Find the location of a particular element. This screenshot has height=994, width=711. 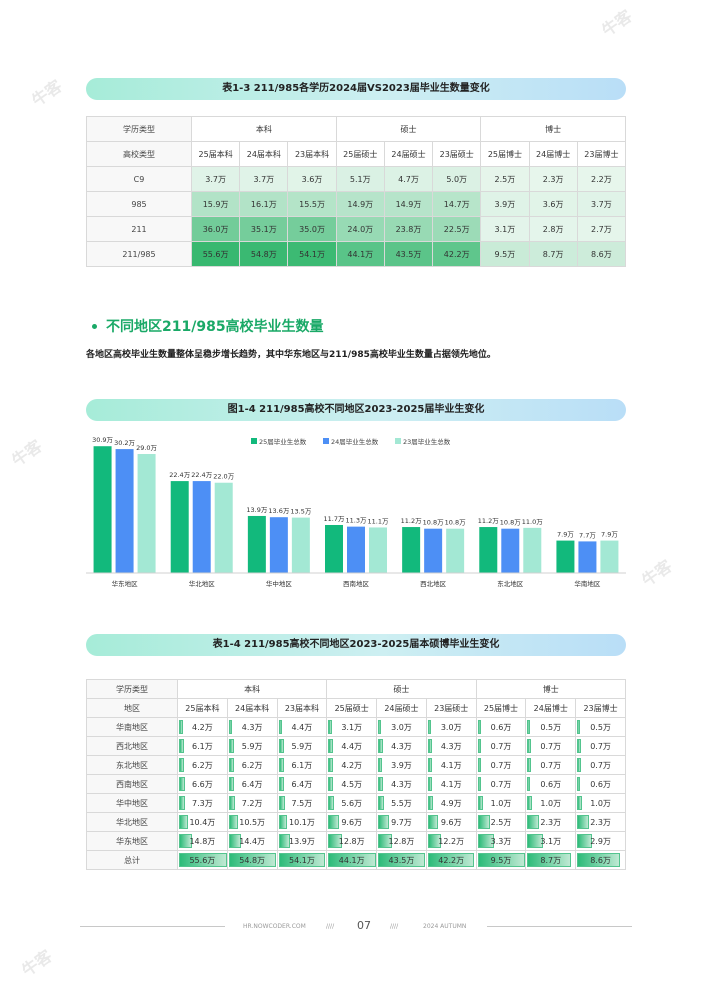

cell-value: 10.4万 is located at coordinates (202, 822).